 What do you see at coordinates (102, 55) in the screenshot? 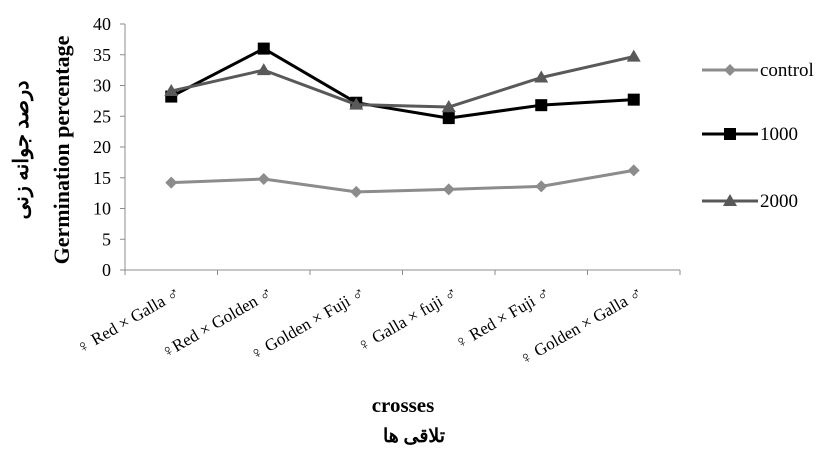
I see `y-tick-label: 35` at bounding box center [102, 55].